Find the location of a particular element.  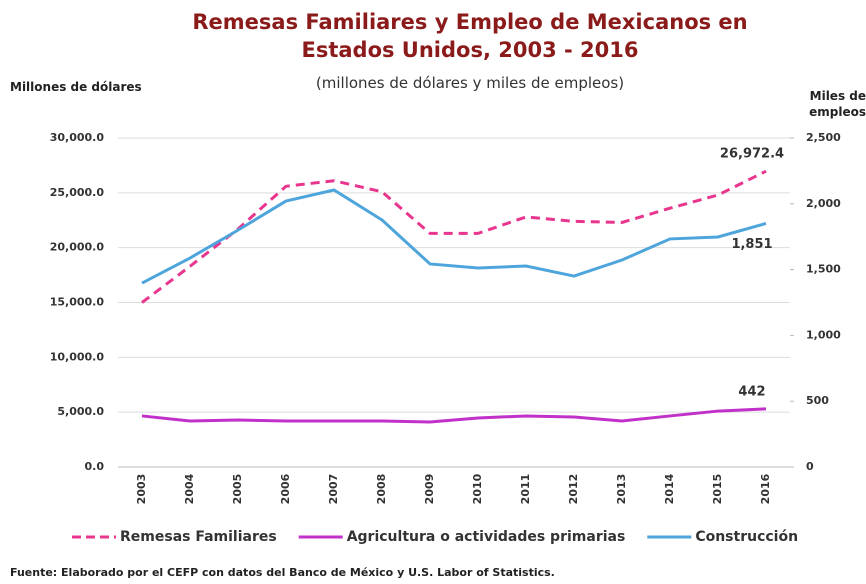

x-tick-label: 2006 is located at coordinates (285, 488).